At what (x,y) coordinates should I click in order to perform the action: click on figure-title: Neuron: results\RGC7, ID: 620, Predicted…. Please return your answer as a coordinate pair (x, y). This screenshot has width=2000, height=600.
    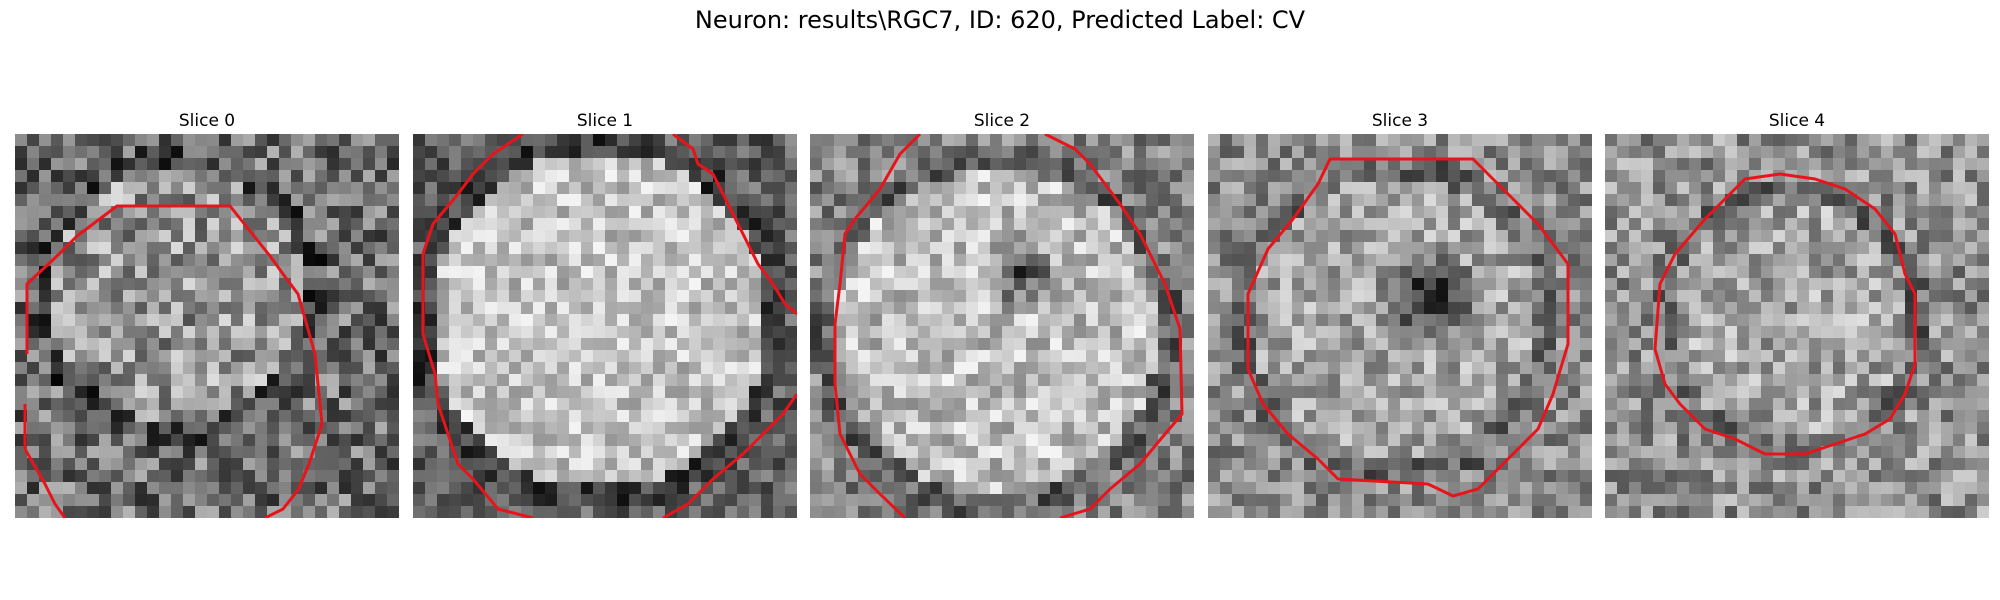
    Looking at the image, I should click on (1000, 20).